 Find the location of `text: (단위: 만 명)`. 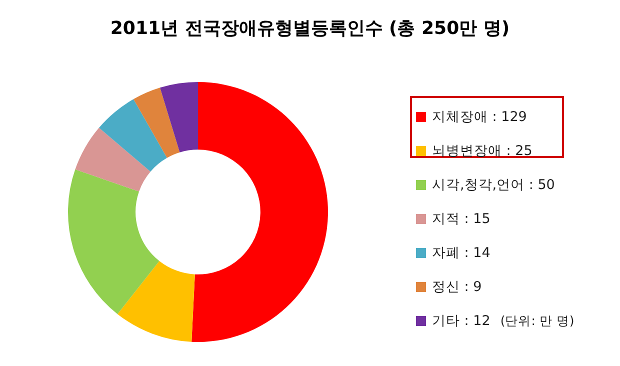

text: (단위: 만 명) is located at coordinates (537, 321).